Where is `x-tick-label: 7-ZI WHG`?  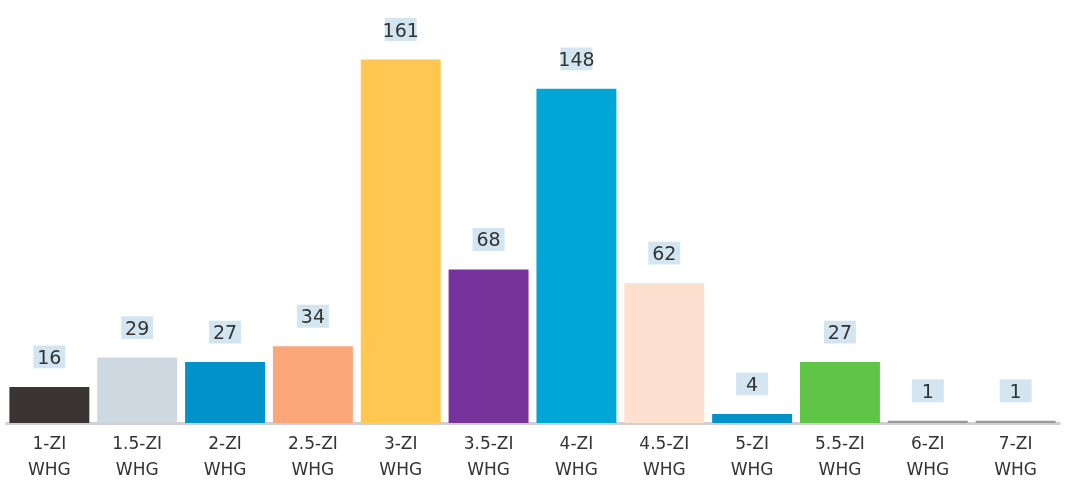 x-tick-label: 7-ZI WHG is located at coordinates (1016, 455).